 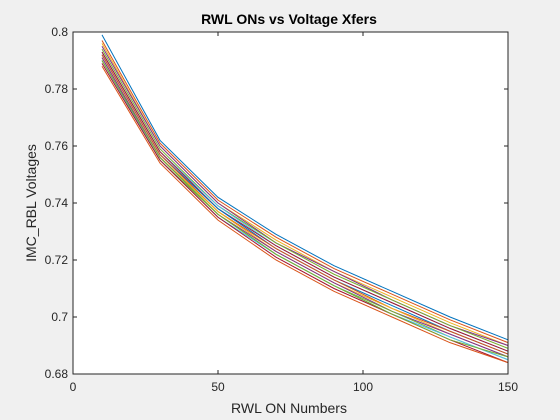 I want to click on y-tick-label: 0.74, so click(x=57, y=203).